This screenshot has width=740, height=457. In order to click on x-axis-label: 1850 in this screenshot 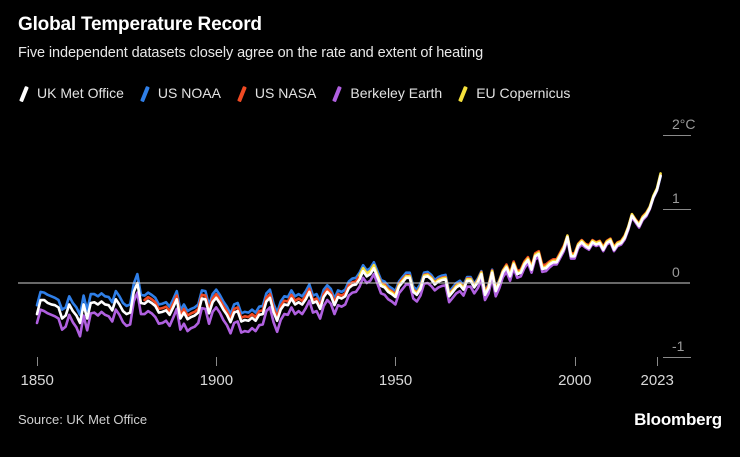, I will do `click(37, 380)`.